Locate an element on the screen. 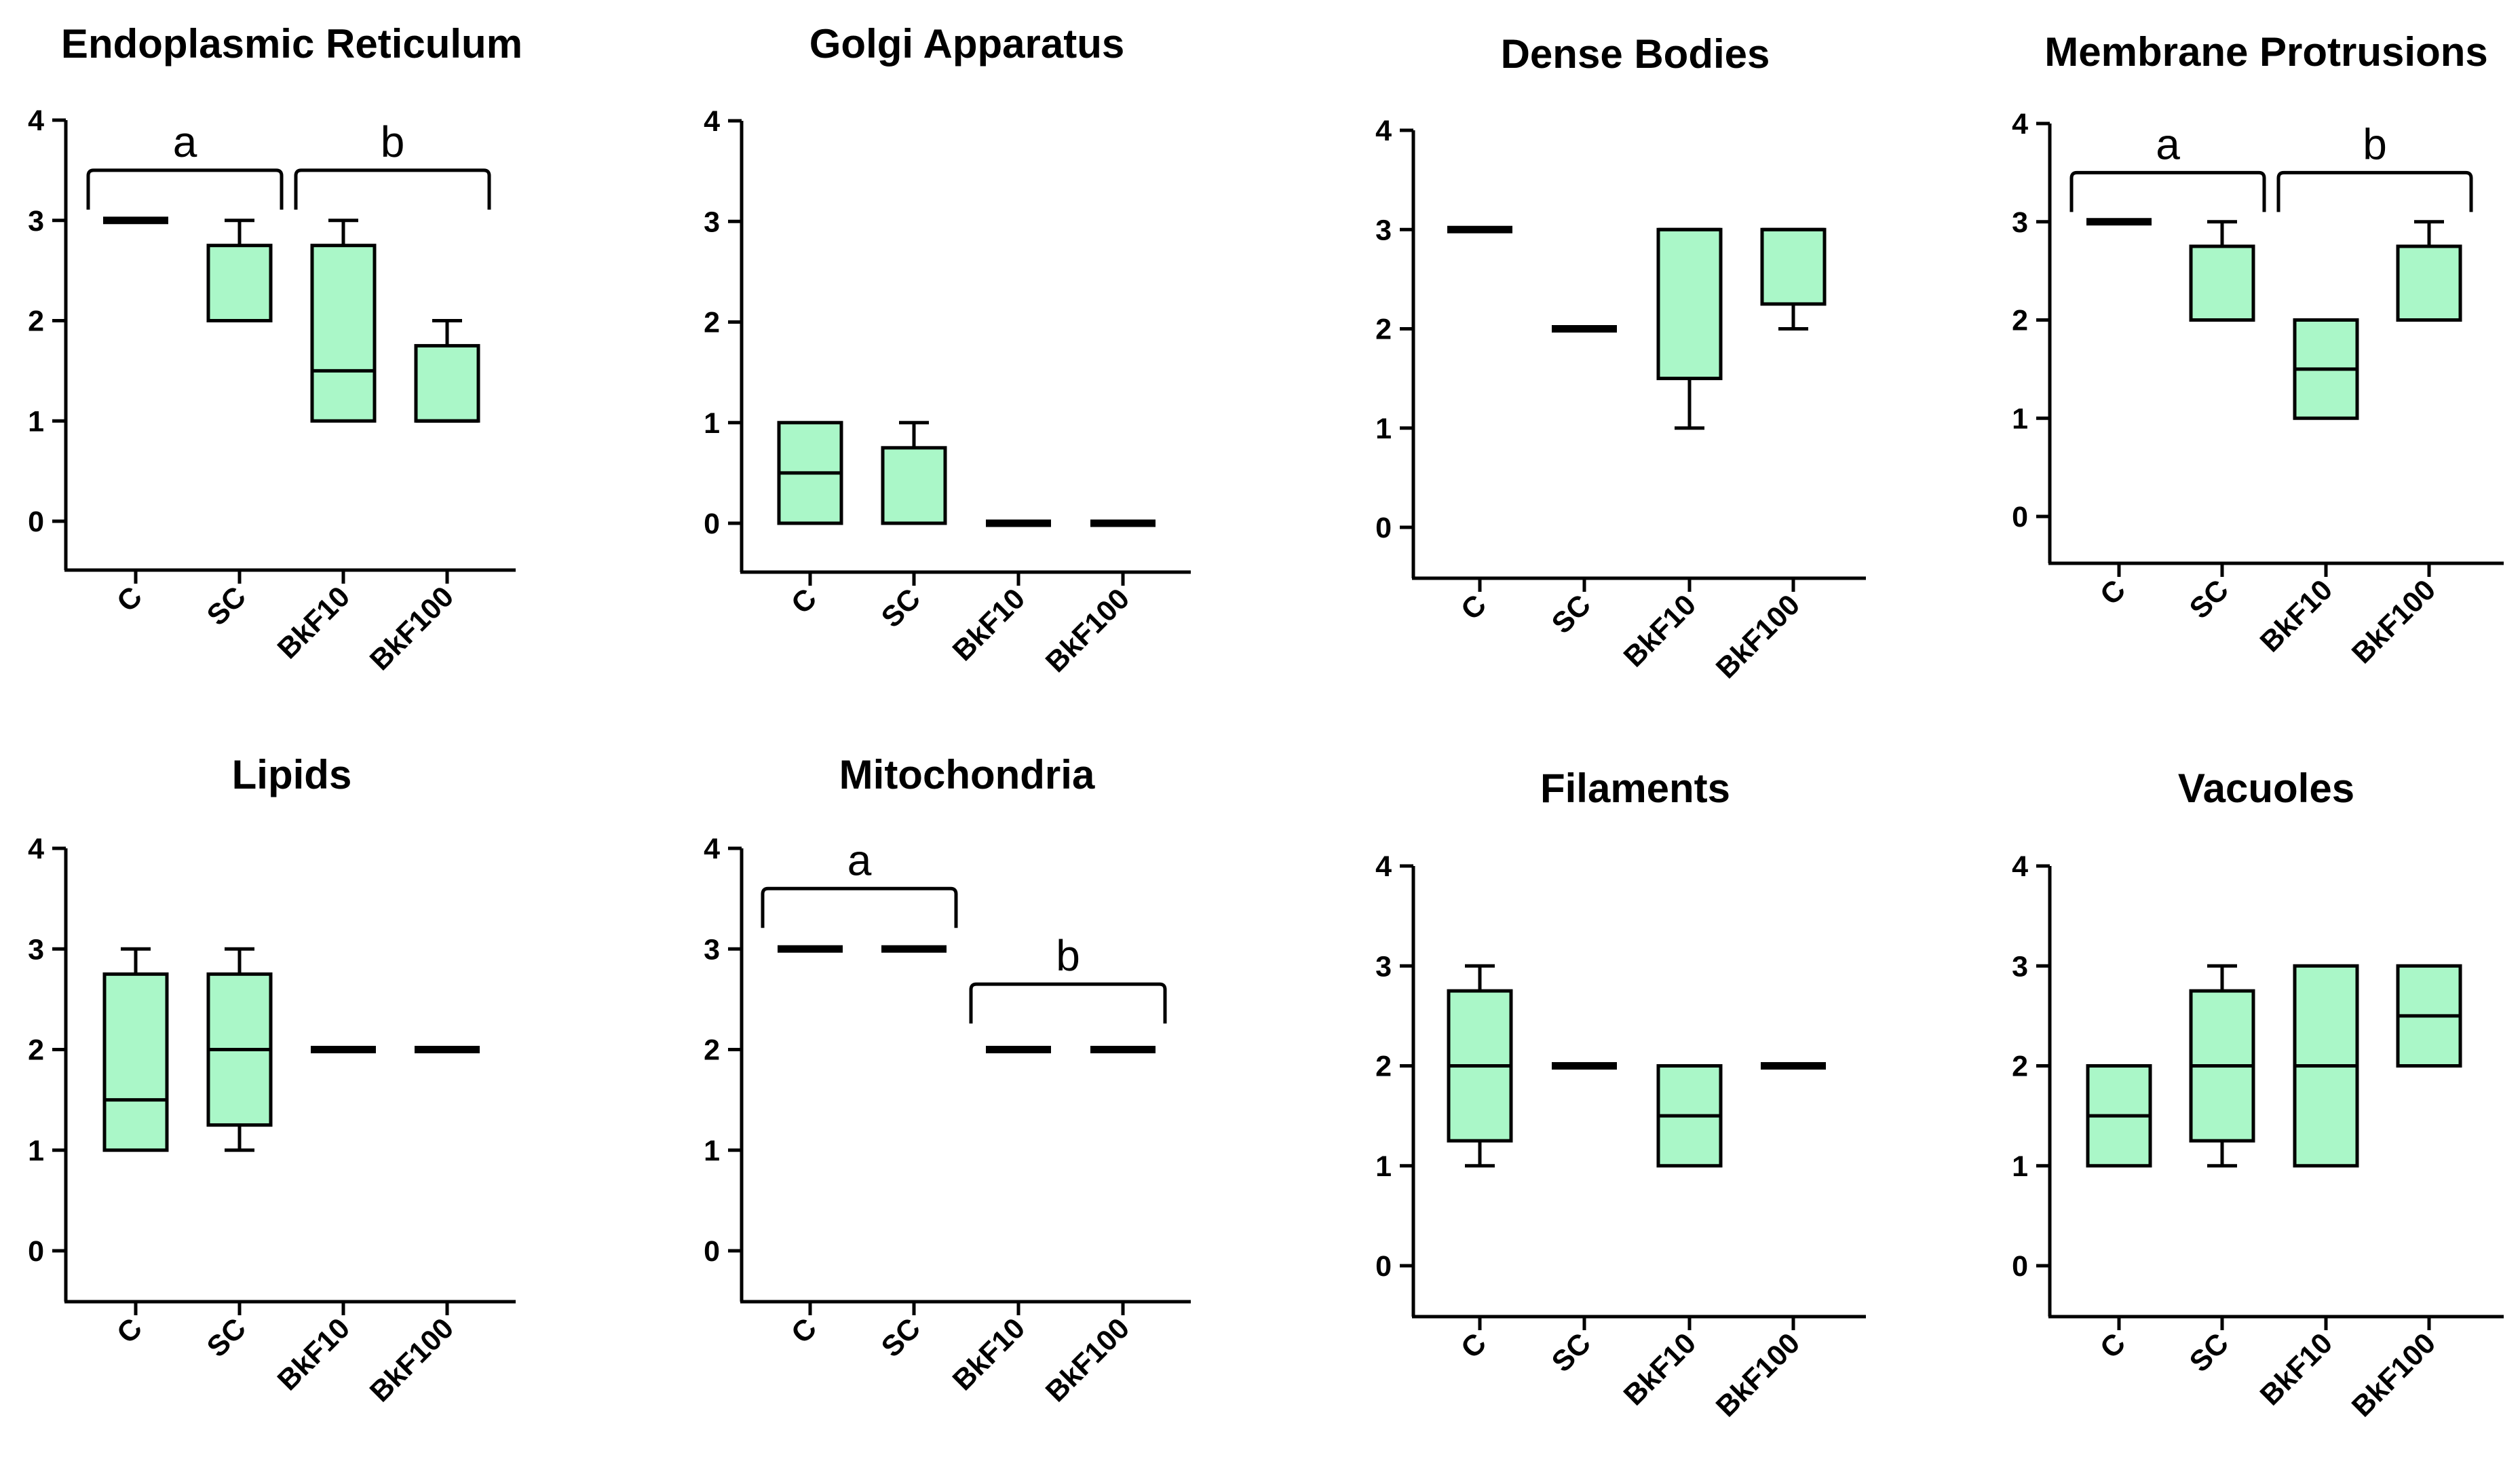 The height and width of the screenshot is (1470, 2520). chart-panel: Lipids 0 1 2 3 4 C SC BkF10 BkF100 is located at coordinates (272, 1080).